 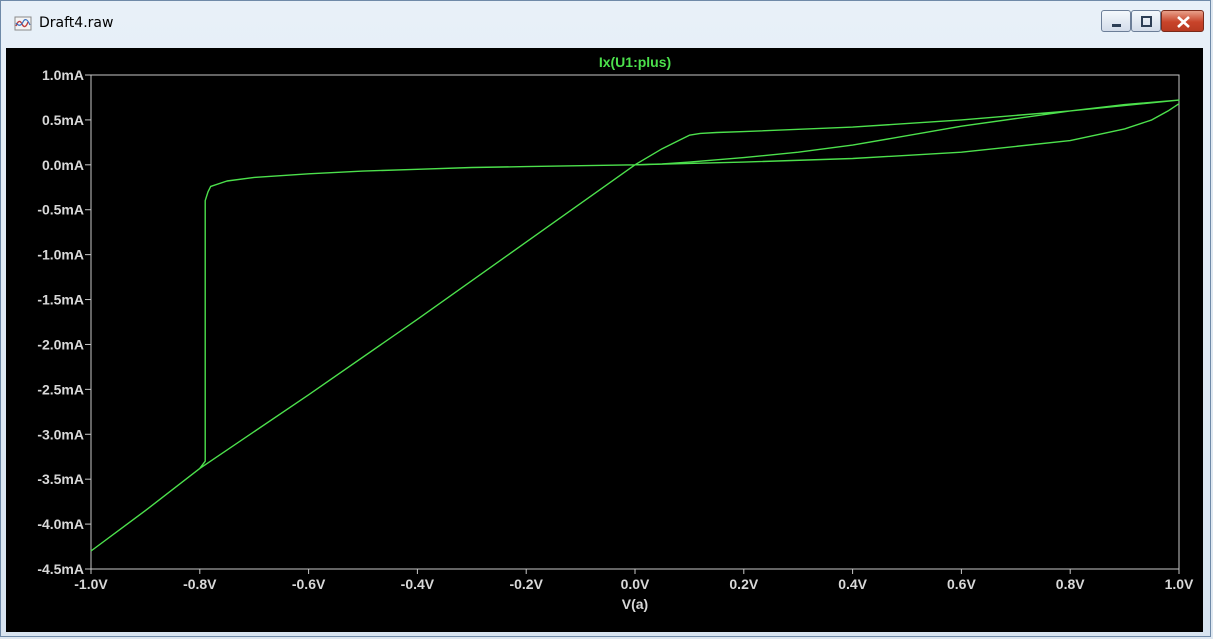 I want to click on maximize-icon, so click(x=1146, y=21).